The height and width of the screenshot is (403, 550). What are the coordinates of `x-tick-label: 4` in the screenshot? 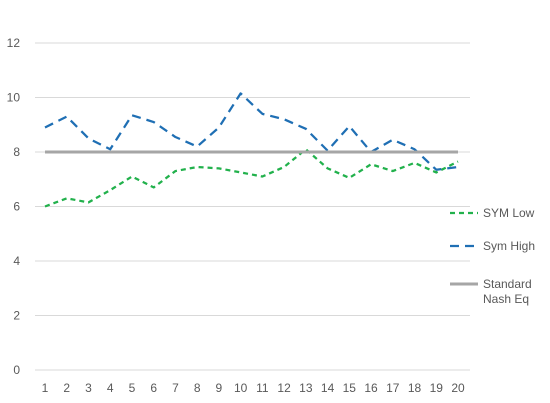 It's located at (110, 388).